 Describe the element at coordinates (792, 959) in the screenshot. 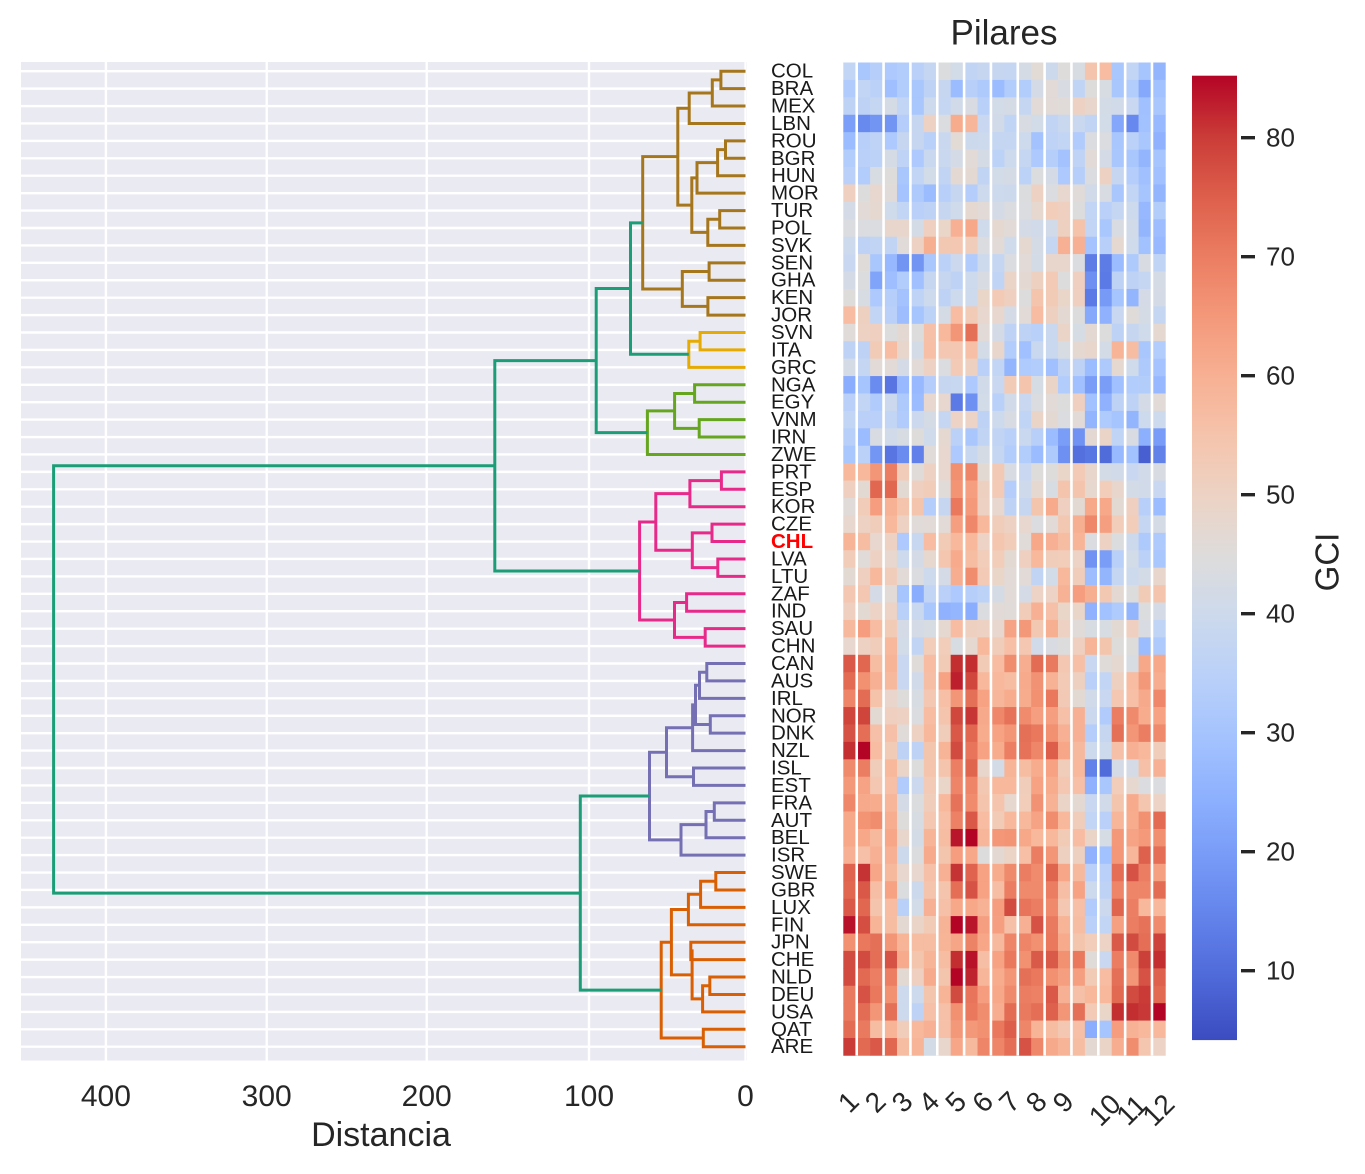

I see `svg-text: CHE` at that location.